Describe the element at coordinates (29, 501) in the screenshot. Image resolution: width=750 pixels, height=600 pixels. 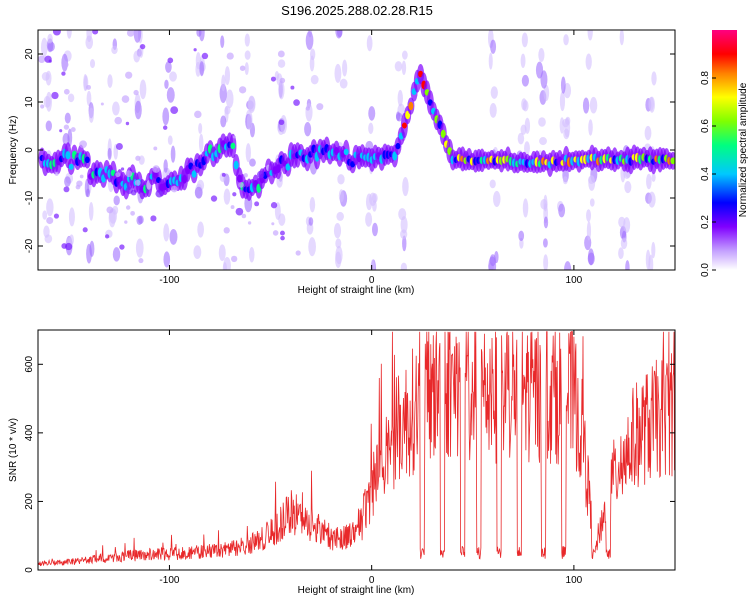
I see `snr-ytick-label-1: 200` at that location.